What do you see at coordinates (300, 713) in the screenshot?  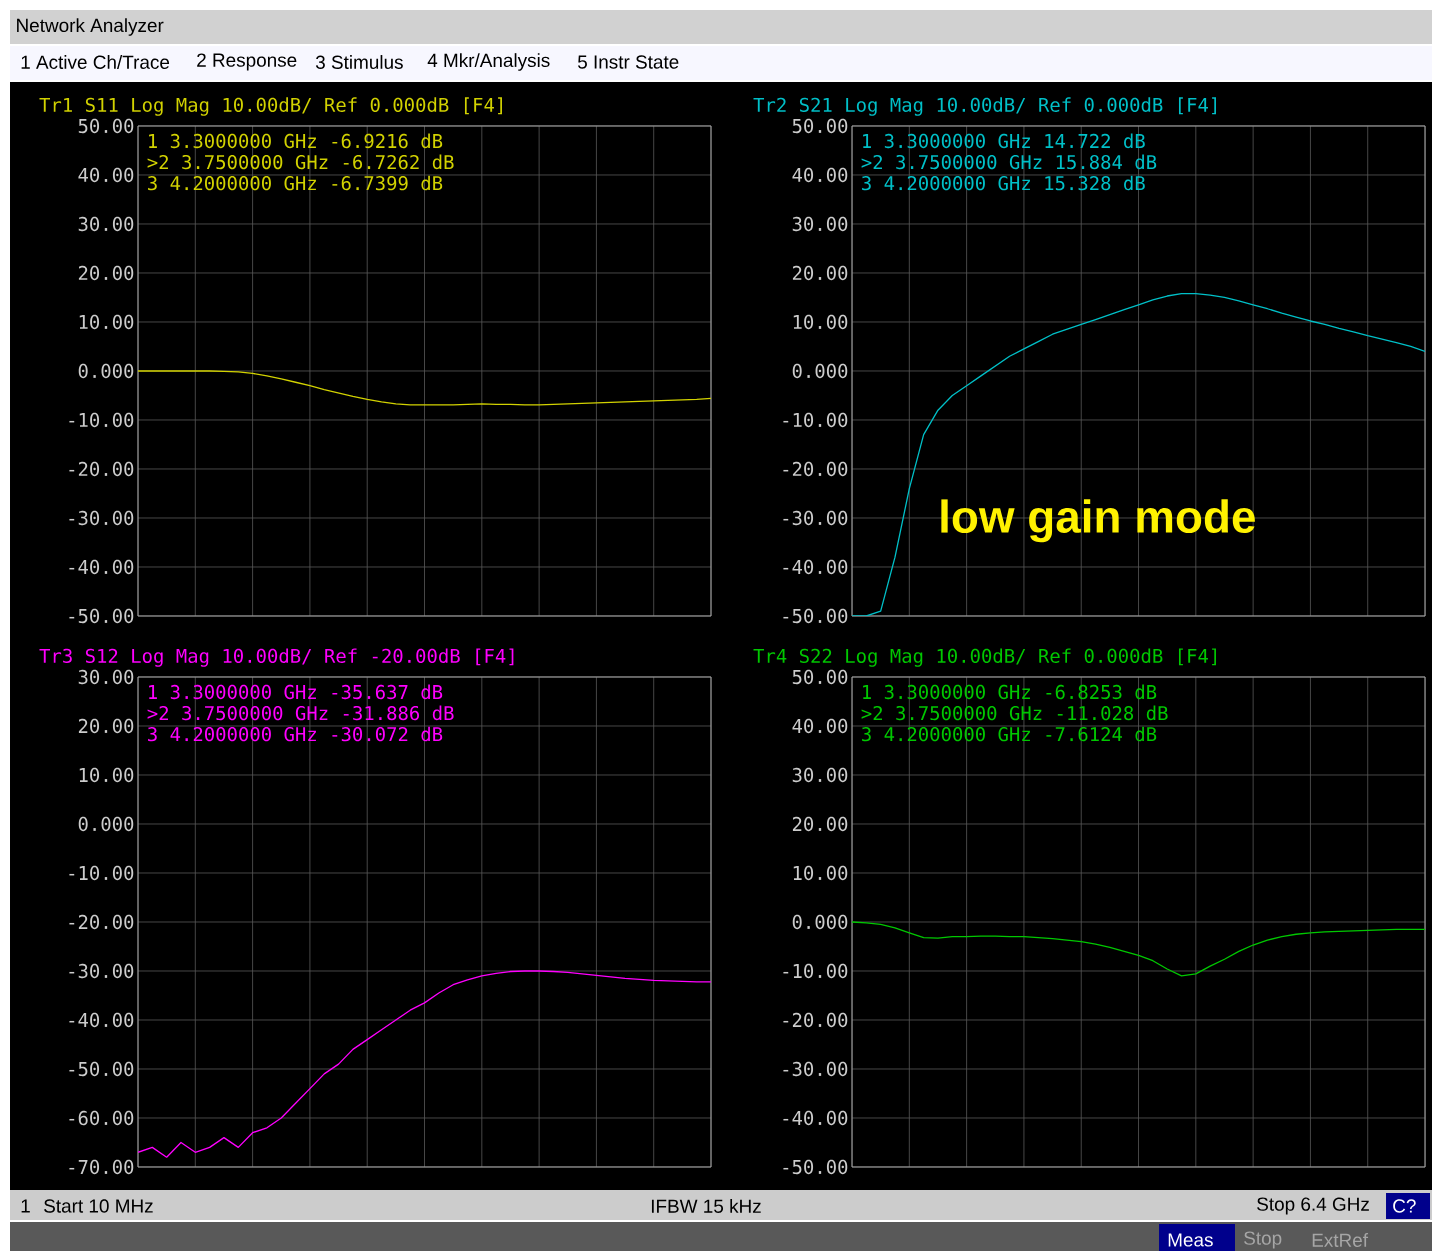 I see `annotation: >2 3.7500000 GHz -31.886 dB` at bounding box center [300, 713].